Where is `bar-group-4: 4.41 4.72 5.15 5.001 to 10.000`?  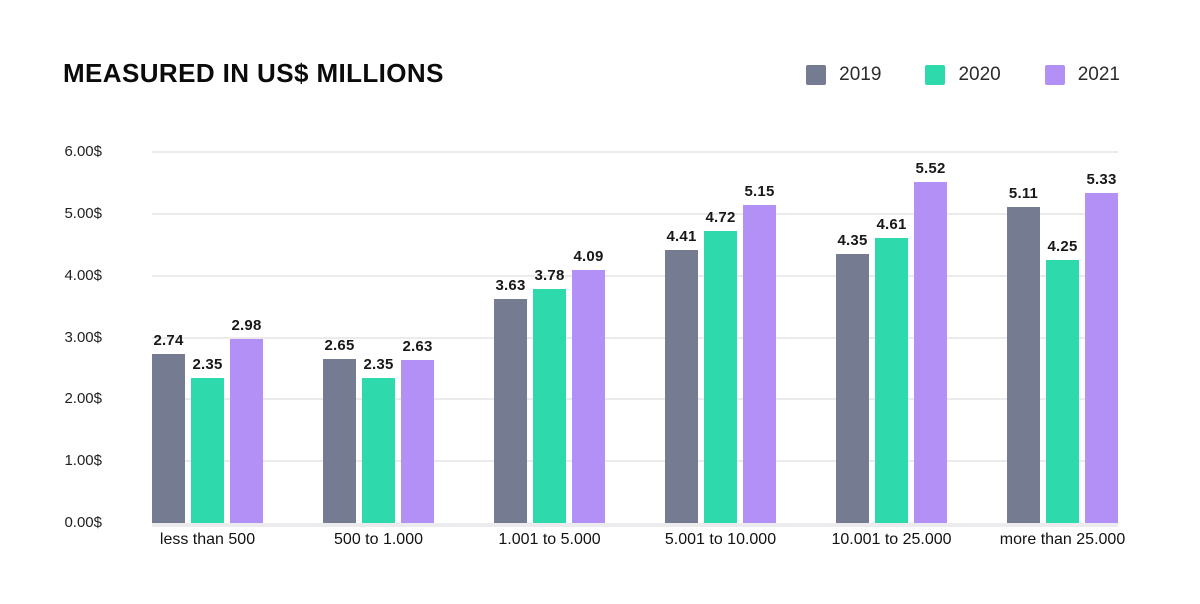
bar-group-4: 4.41 4.72 5.15 5.001 to 10.000 is located at coordinates (720, 350).